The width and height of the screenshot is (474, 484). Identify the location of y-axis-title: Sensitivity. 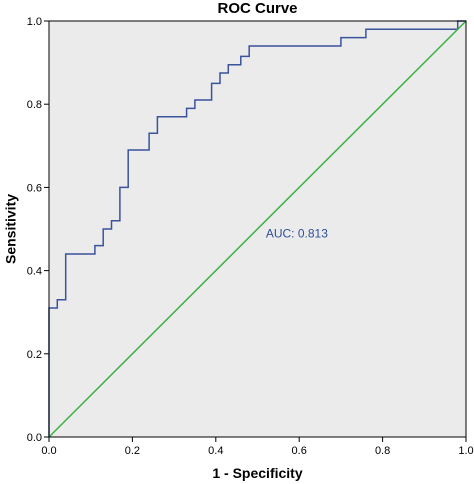
(11, 229).